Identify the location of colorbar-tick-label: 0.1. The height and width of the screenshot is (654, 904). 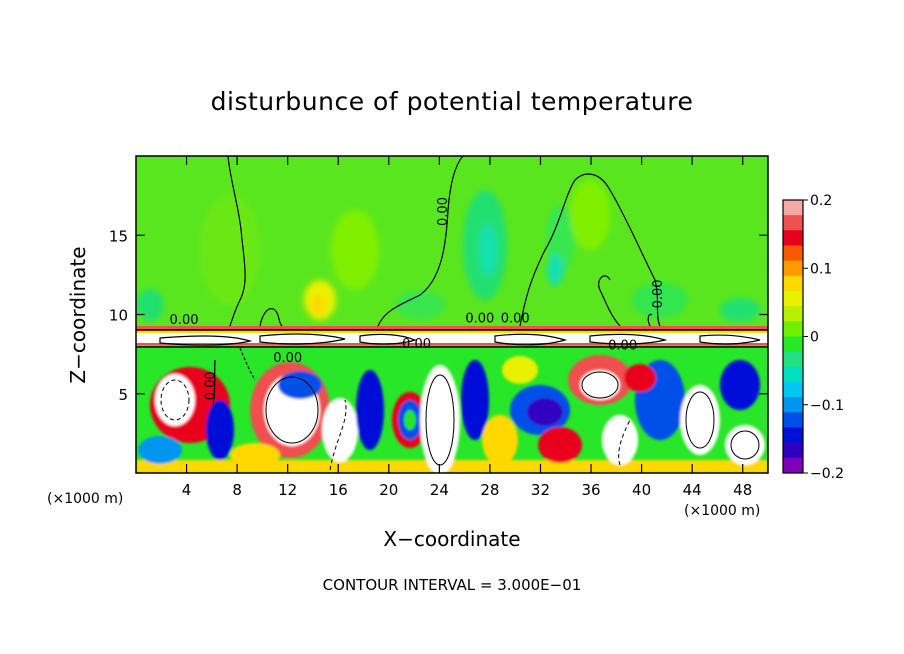
(821, 269).